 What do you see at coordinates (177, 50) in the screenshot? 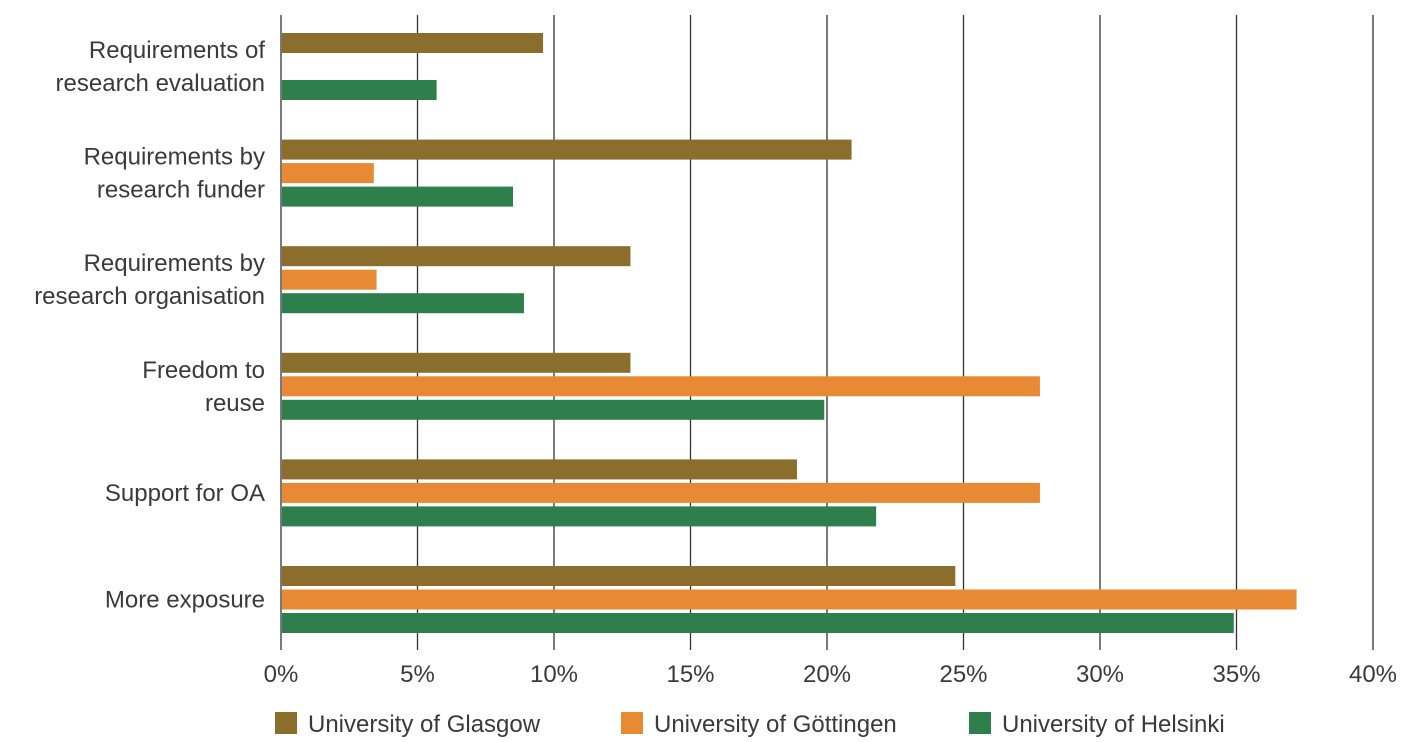
I see `category-label-line: Requirements of` at bounding box center [177, 50].